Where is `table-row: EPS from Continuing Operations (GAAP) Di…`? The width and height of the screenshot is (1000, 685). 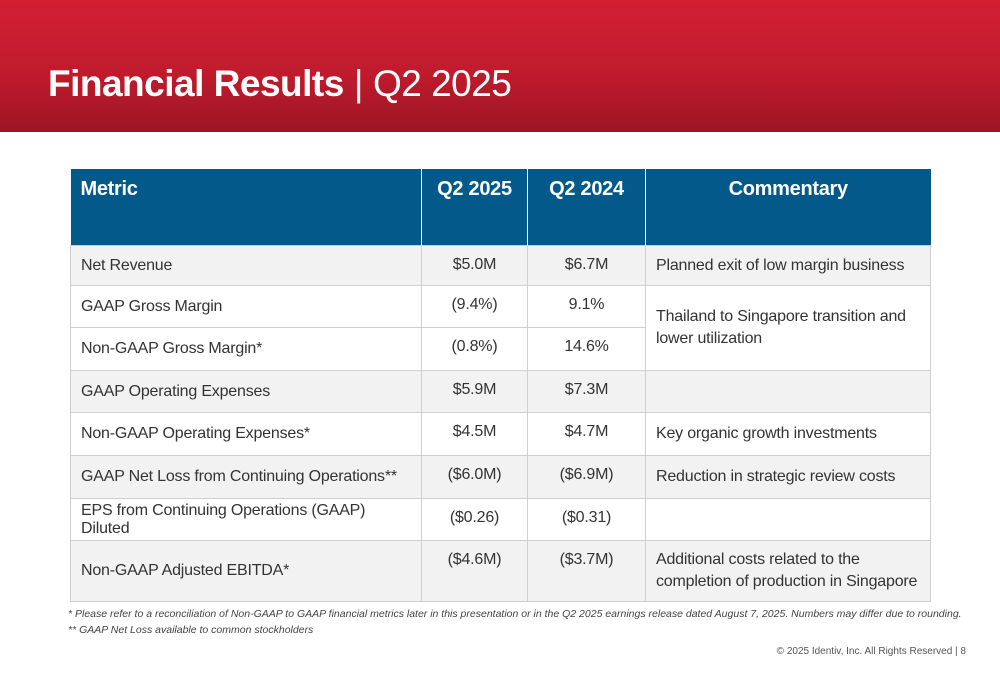 table-row: EPS from Continuing Operations (GAAP) Di… is located at coordinates (500, 519).